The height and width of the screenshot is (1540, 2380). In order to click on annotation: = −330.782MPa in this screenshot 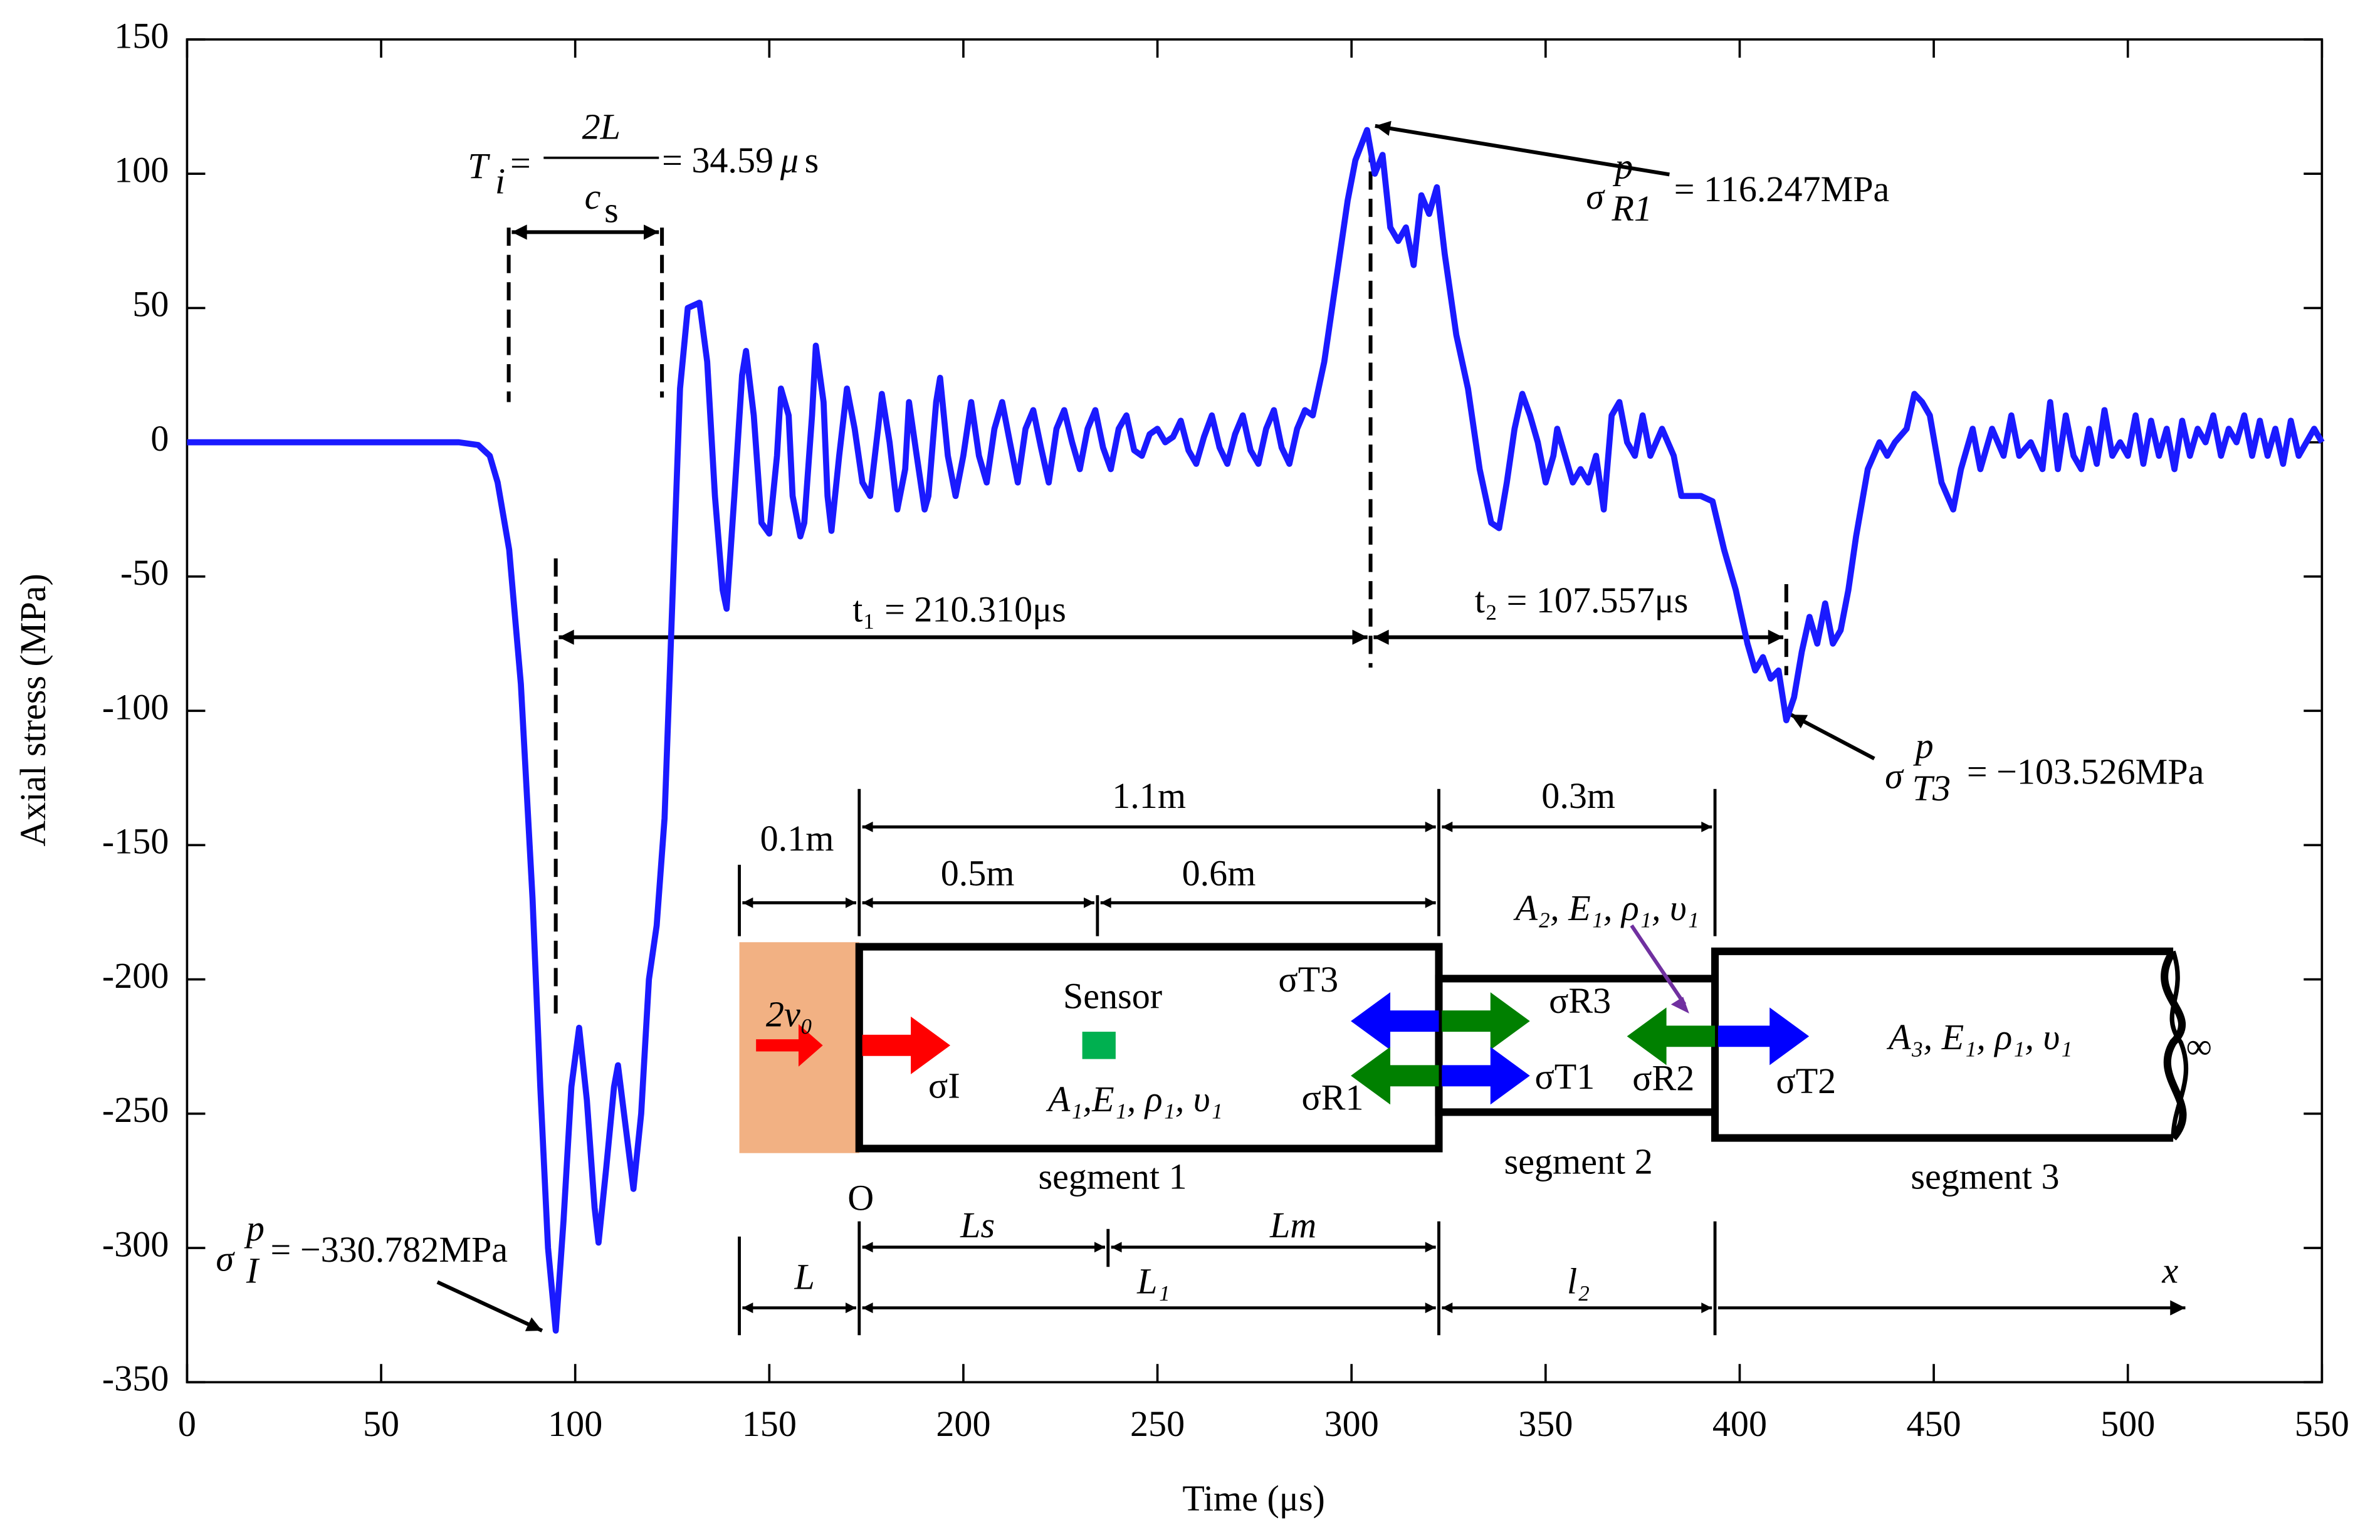, I will do `click(389, 1249)`.